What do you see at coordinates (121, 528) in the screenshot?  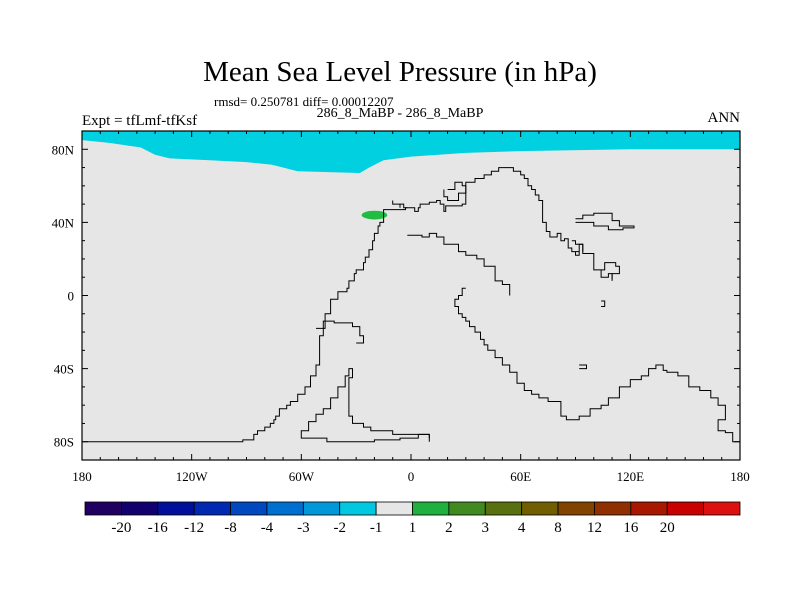 I see `colorbar-label-0: -20` at bounding box center [121, 528].